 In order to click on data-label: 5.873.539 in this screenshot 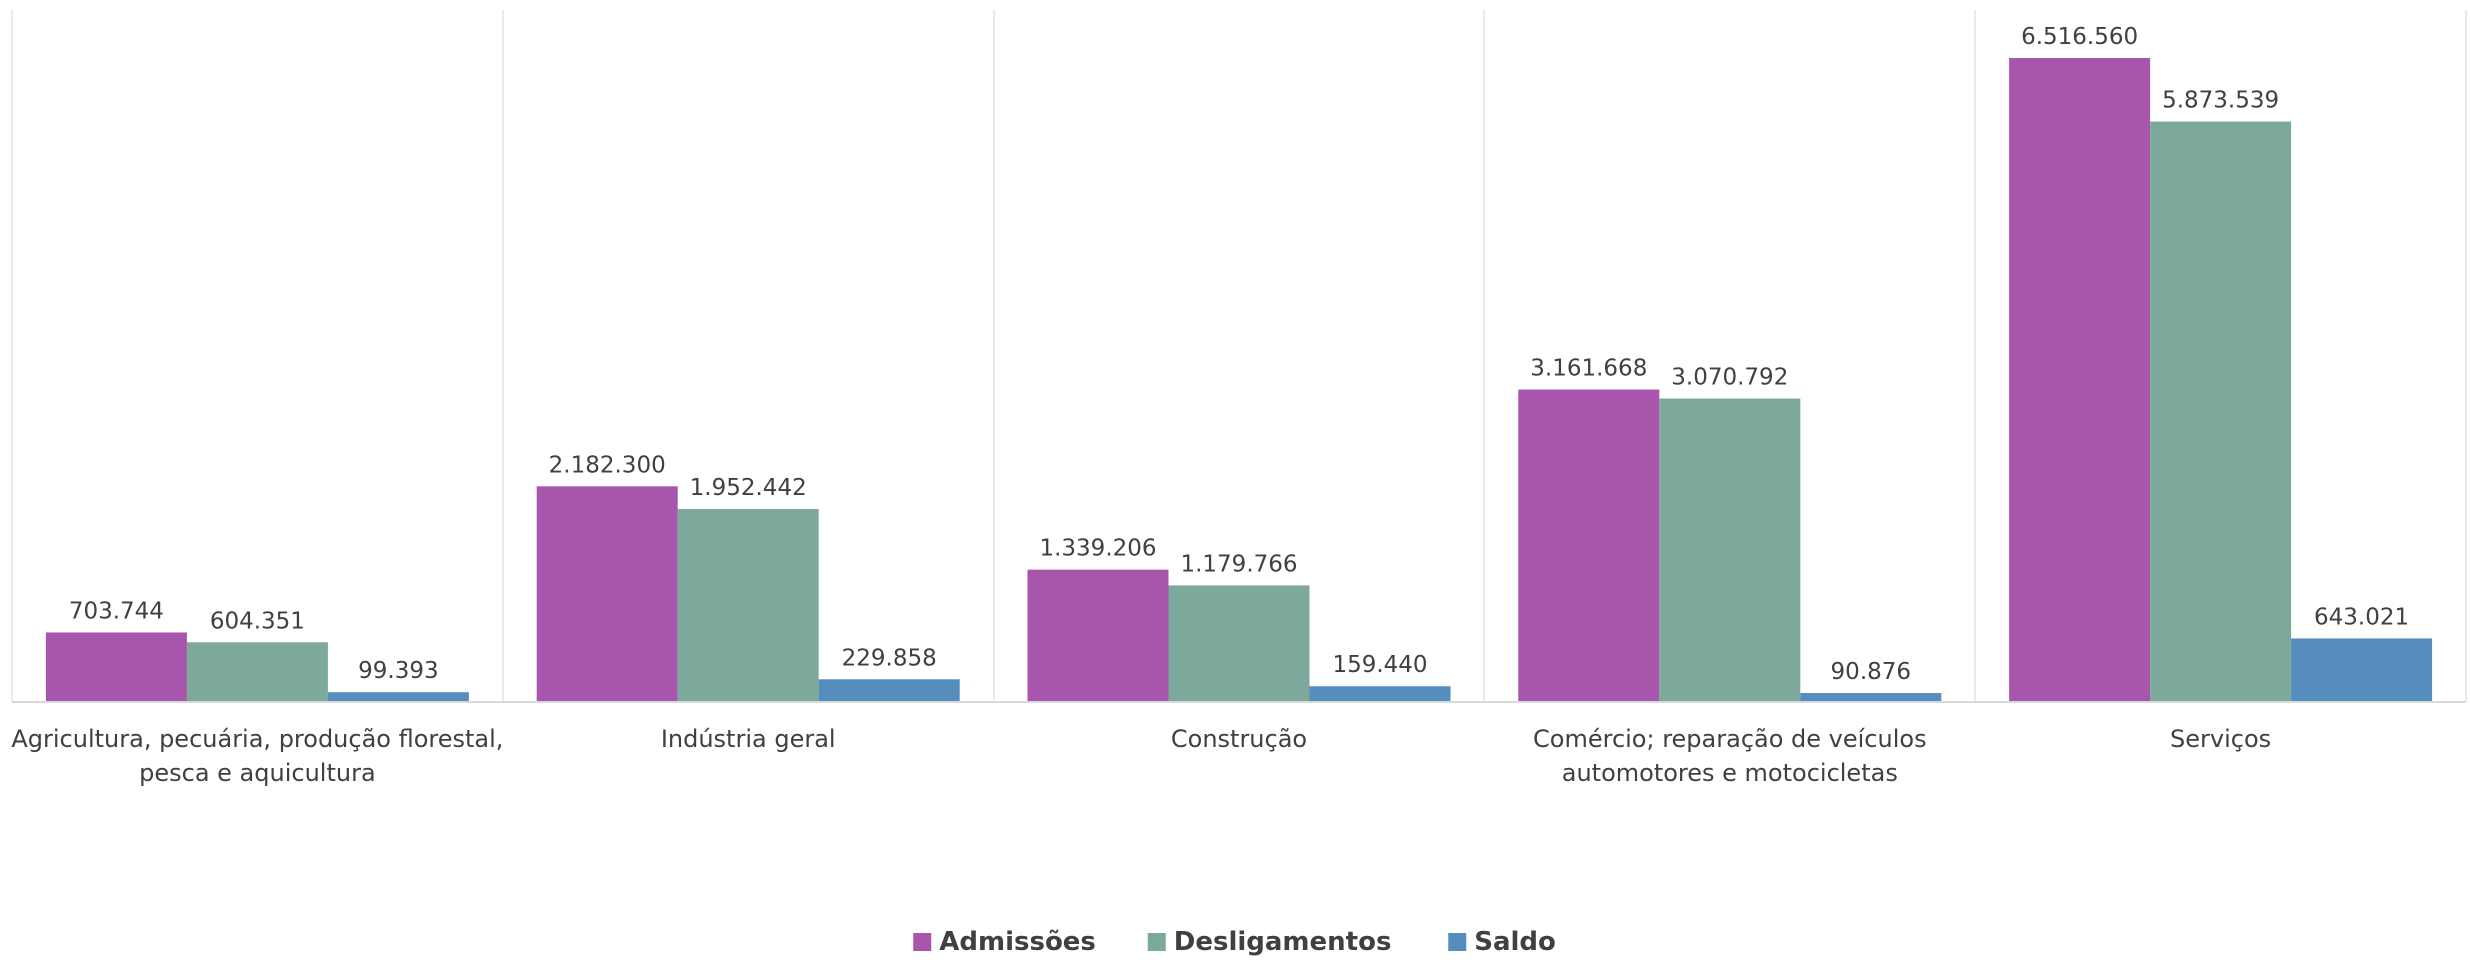, I will do `click(2220, 101)`.